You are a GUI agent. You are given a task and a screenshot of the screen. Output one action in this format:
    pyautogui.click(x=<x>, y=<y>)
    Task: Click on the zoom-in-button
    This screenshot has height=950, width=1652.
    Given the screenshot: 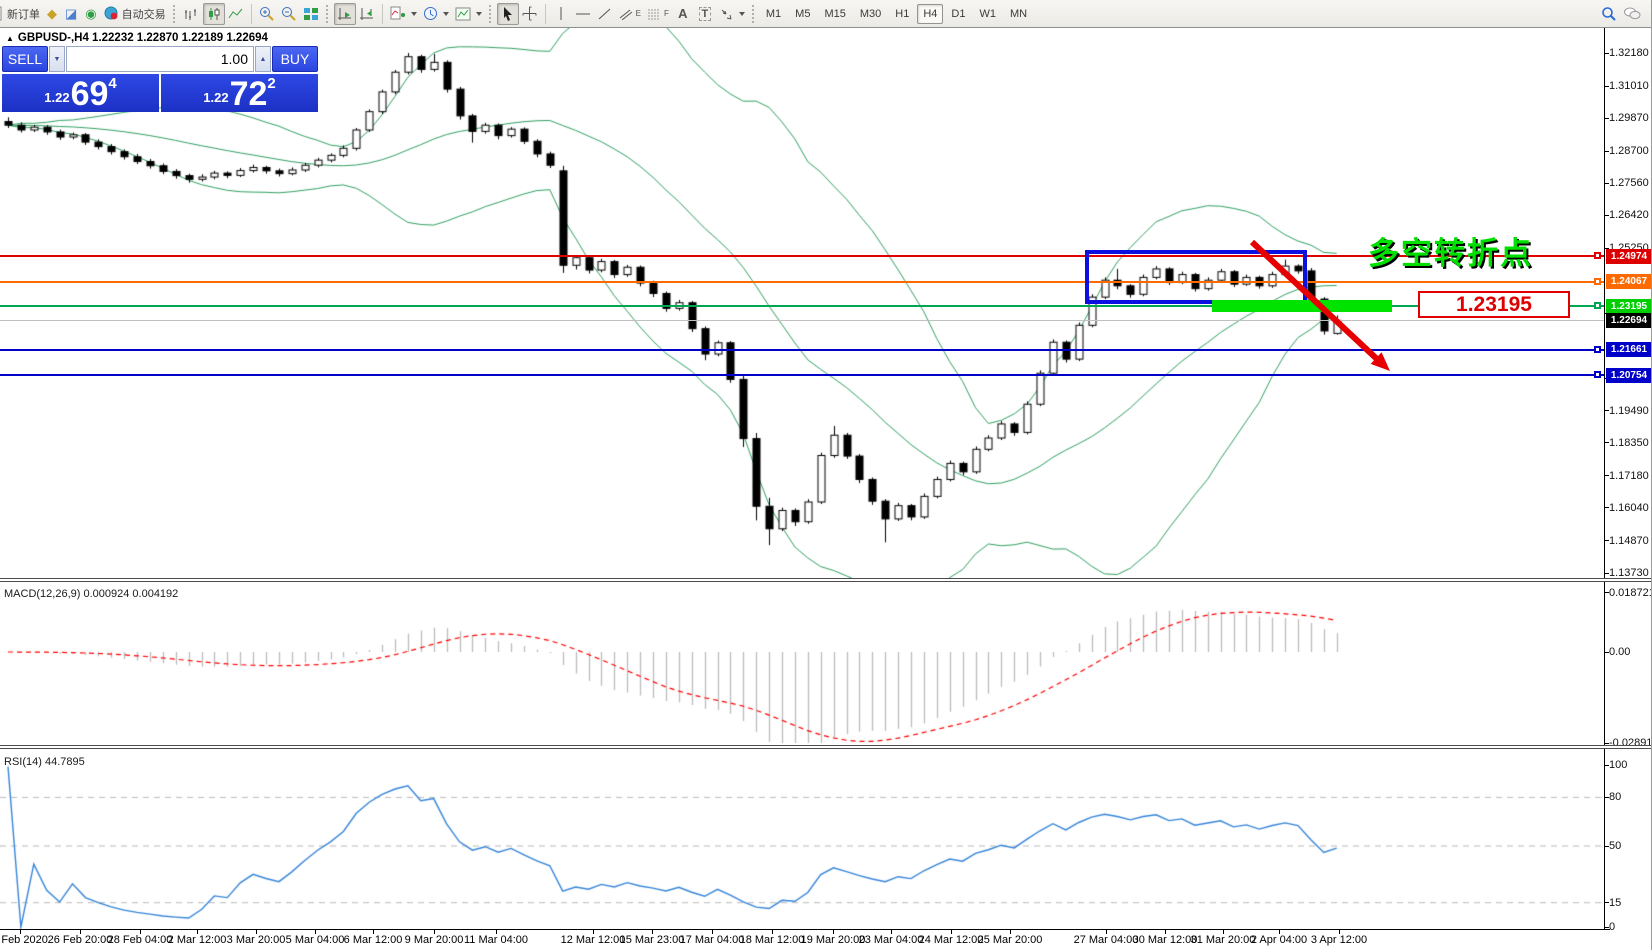 What is the action you would take?
    pyautogui.click(x=267, y=14)
    